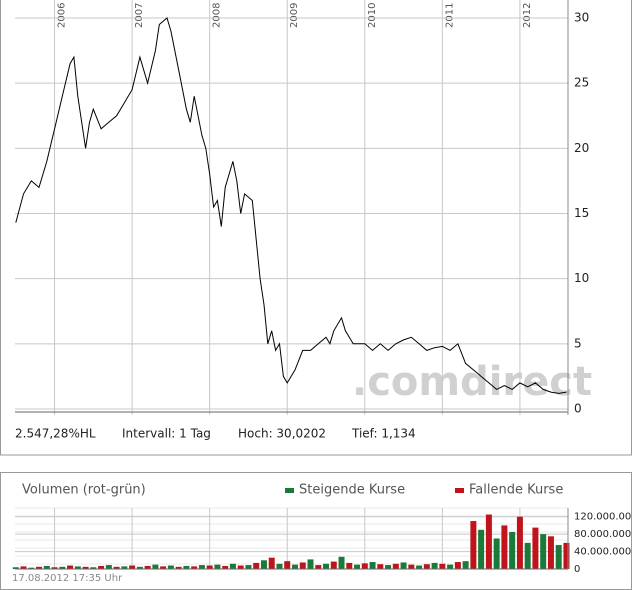 The height and width of the screenshot is (590, 632). Describe the element at coordinates (516, 490) in the screenshot. I see `legend-label: Fallende Kurse` at that location.